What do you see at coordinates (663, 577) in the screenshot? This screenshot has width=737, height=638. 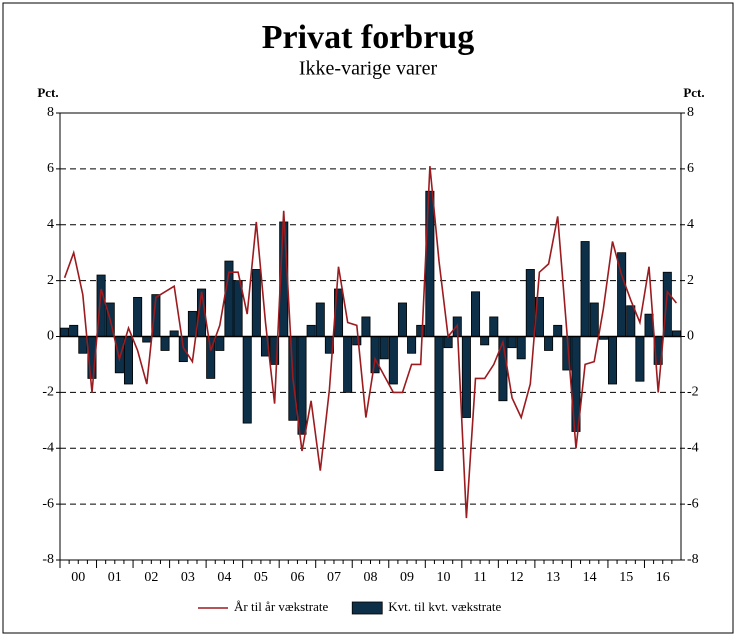 I see `x-tick-label: 16` at bounding box center [663, 577].